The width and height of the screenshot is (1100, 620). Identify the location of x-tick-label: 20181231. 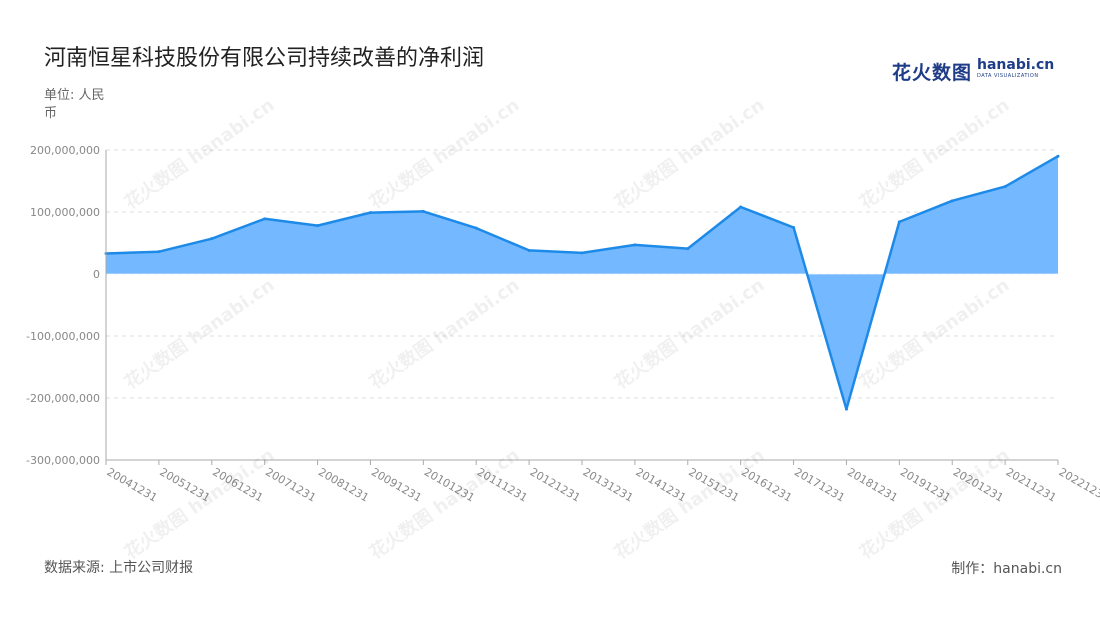
(872, 484).